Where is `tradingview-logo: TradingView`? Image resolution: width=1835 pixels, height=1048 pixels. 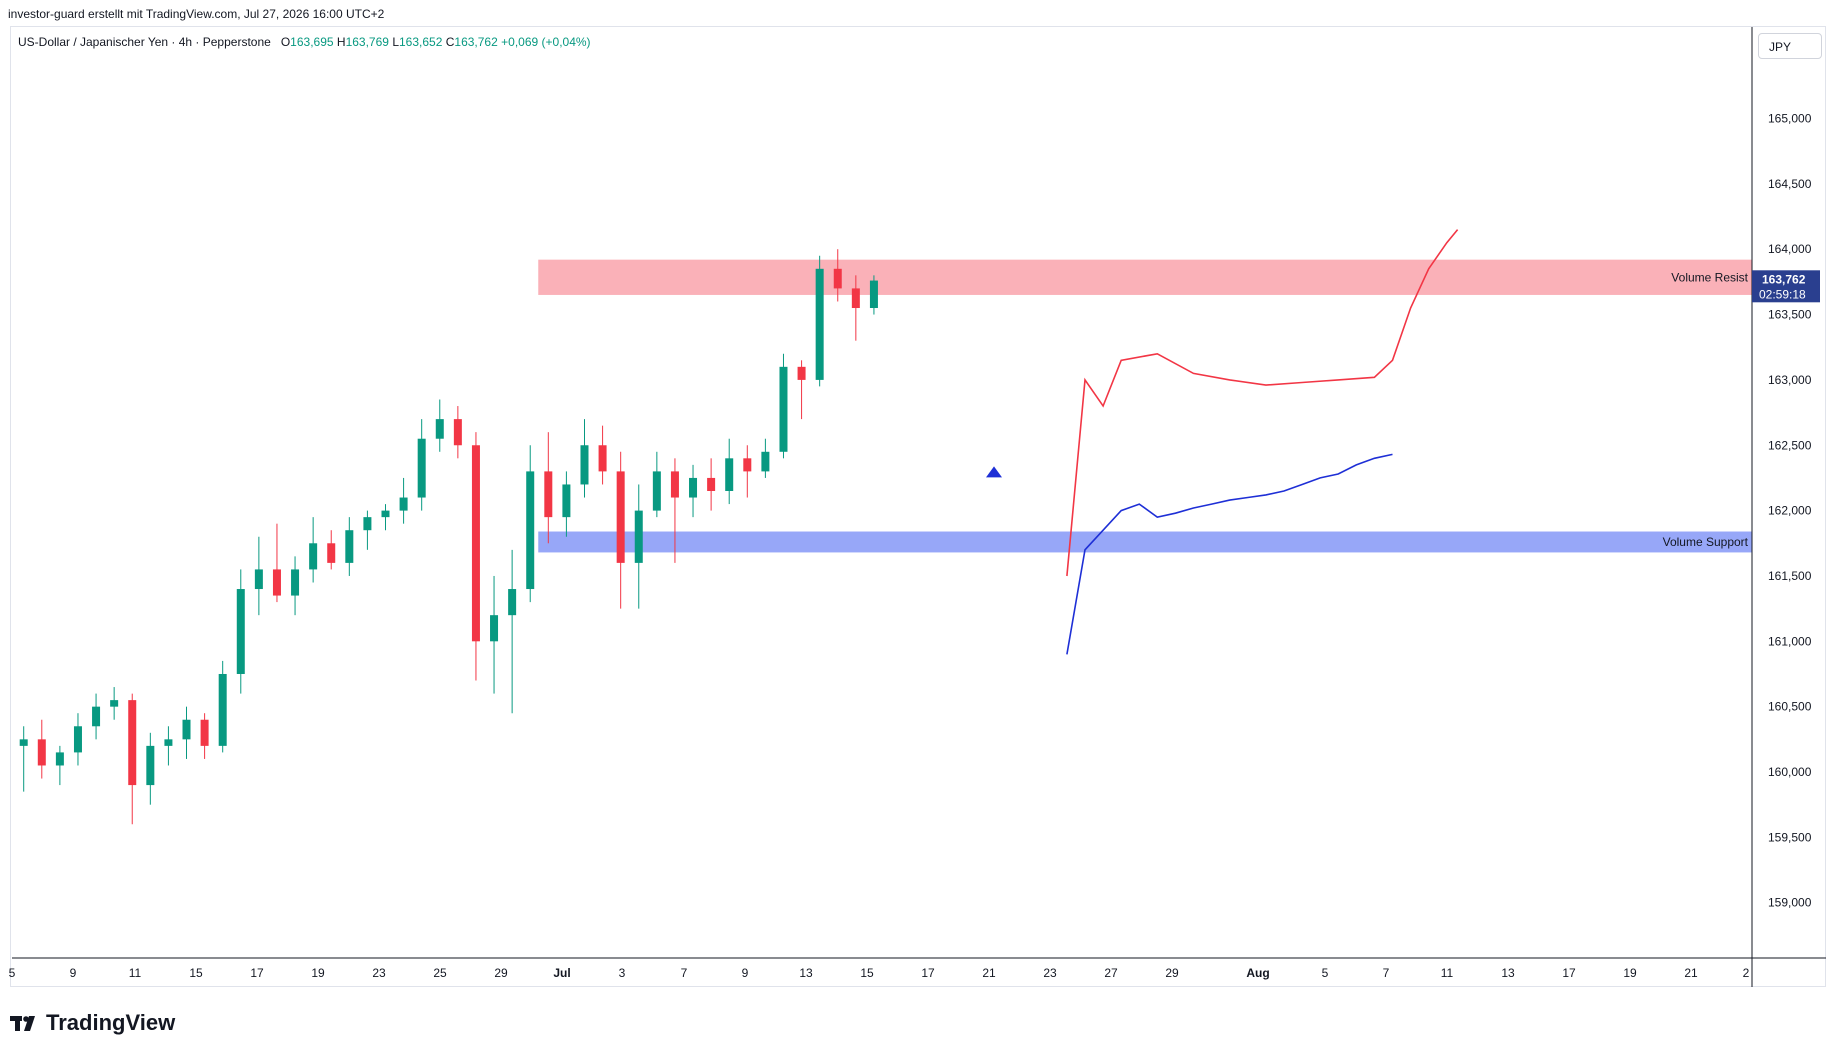 tradingview-logo: TradingView is located at coordinates (92, 1023).